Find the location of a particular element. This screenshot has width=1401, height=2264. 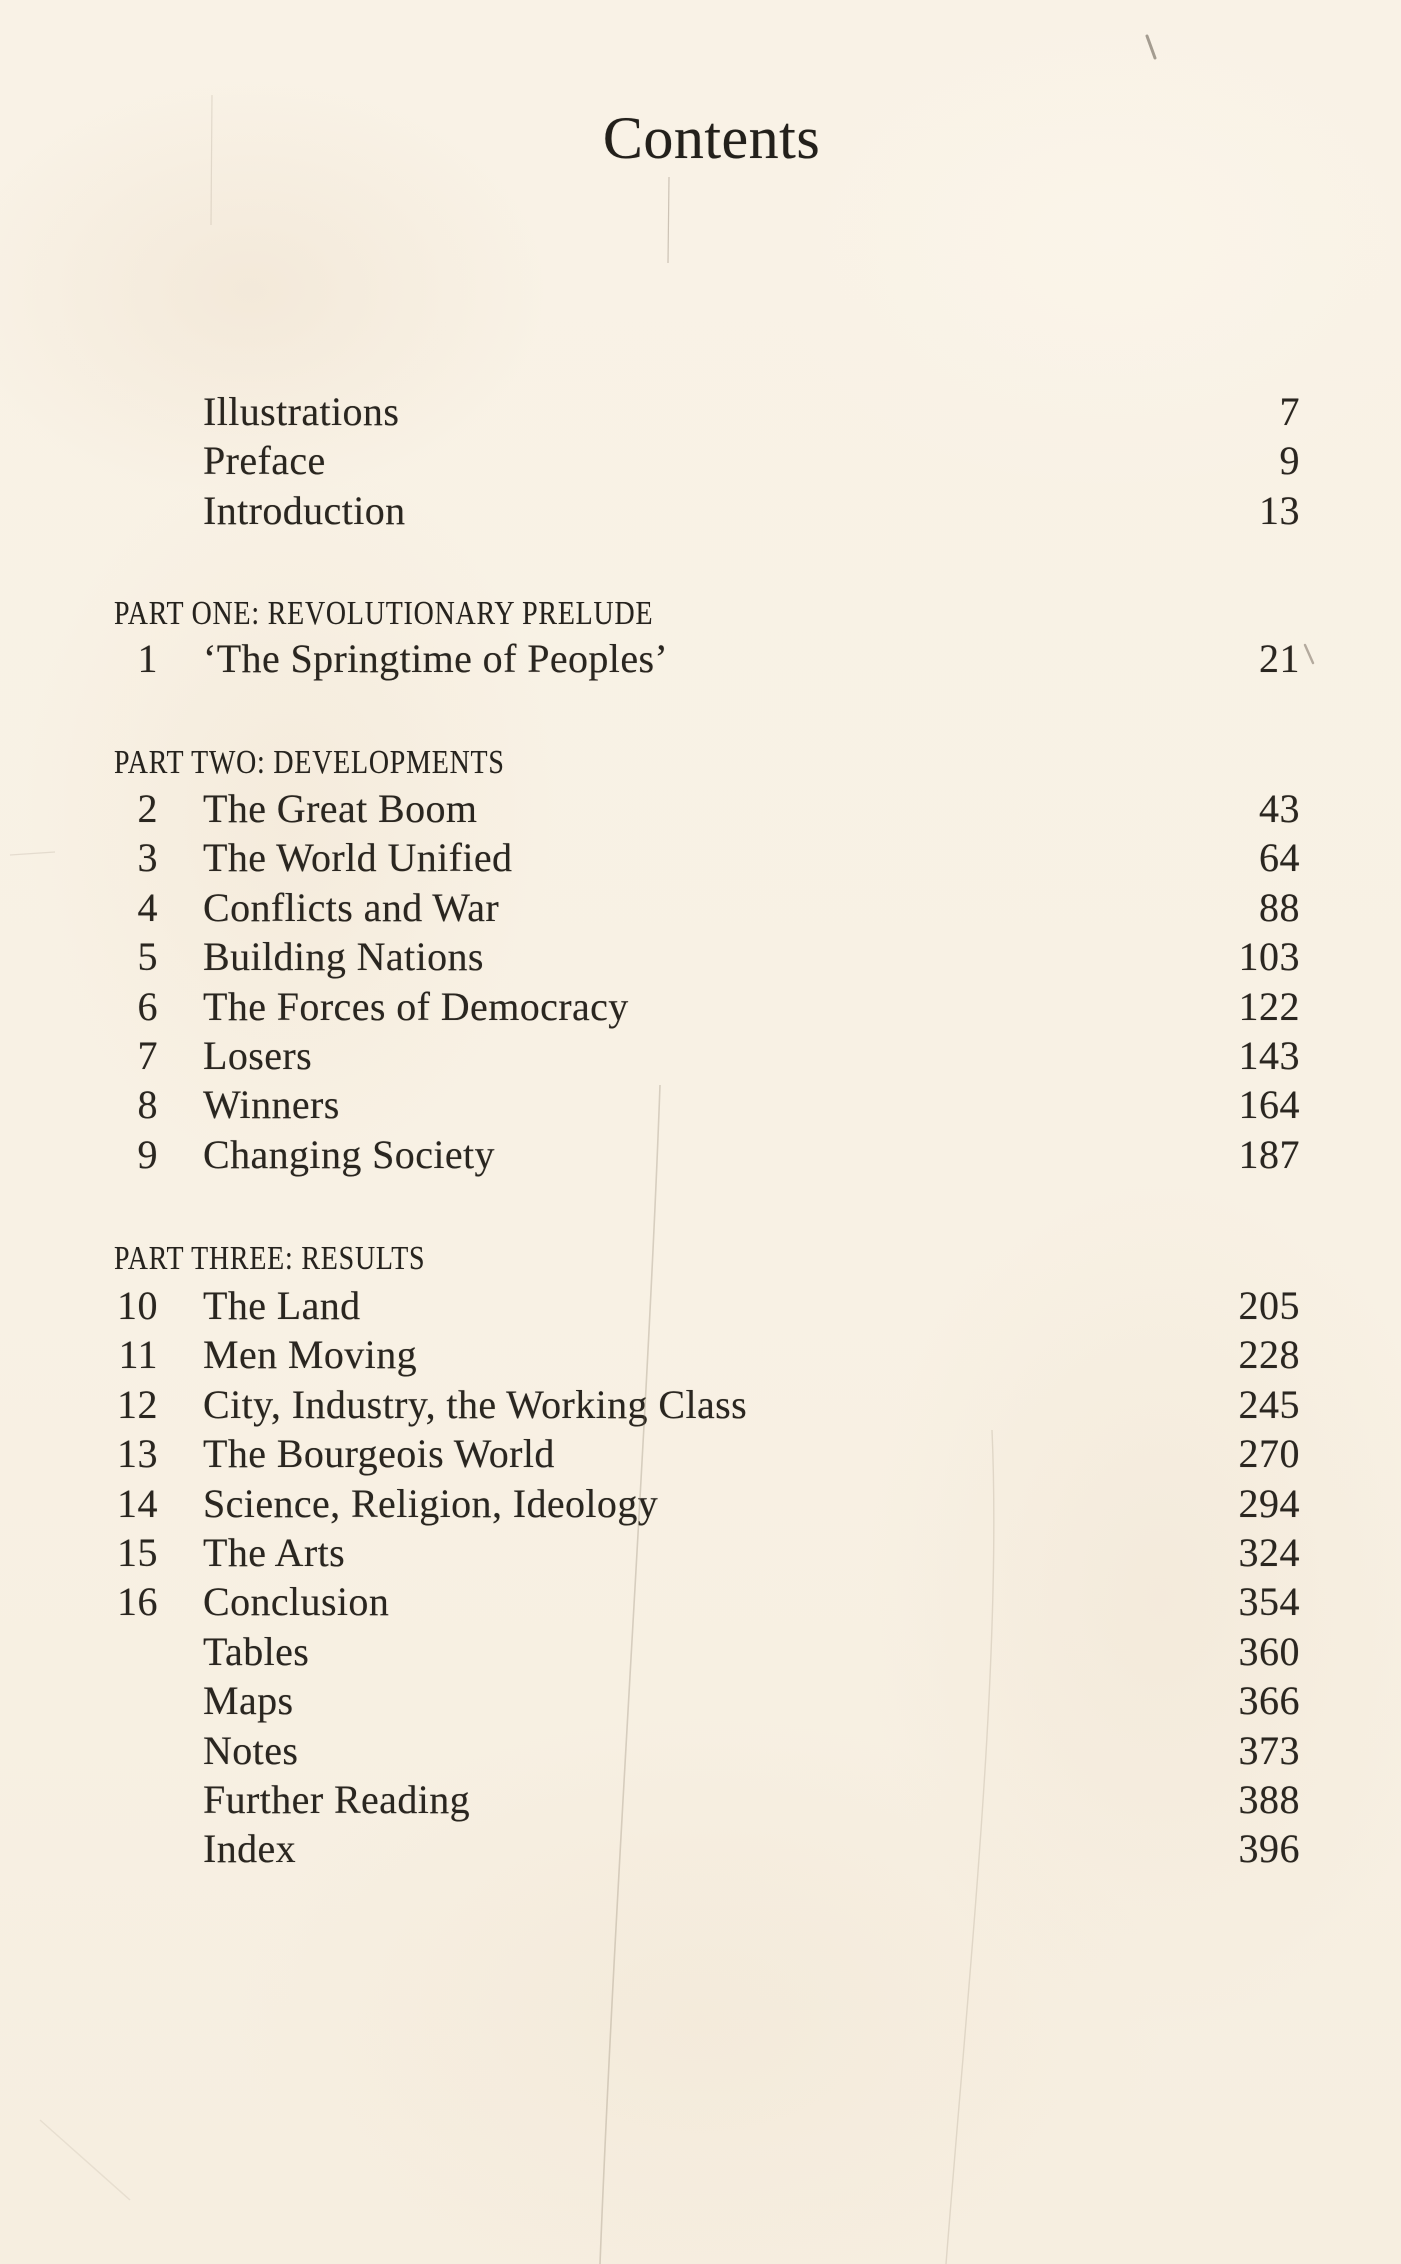

toc-row: 7 Losers 143 is located at coordinates (700, 1055).